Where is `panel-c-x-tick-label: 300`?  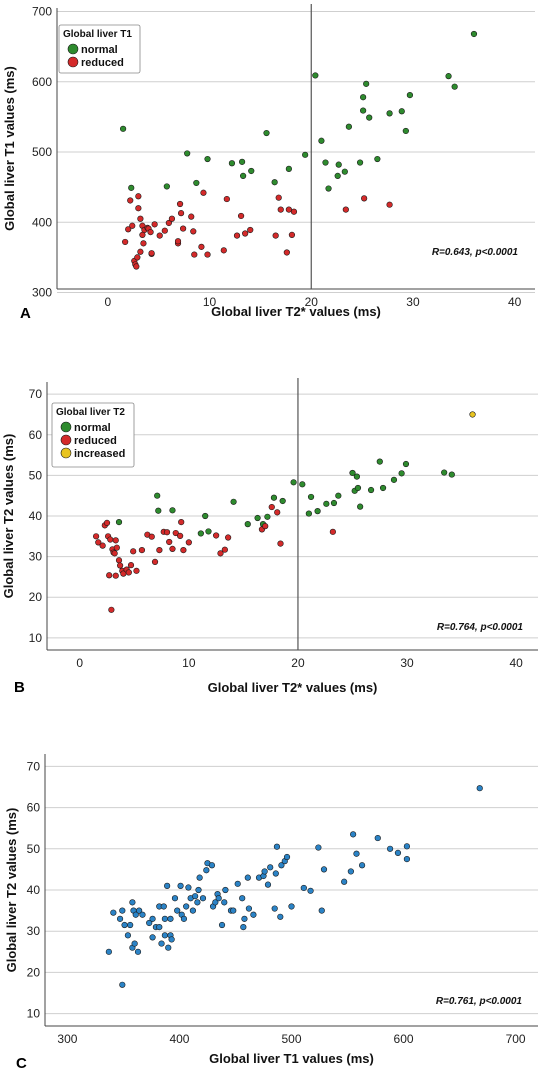 panel-c-x-tick-label: 300 is located at coordinates (67, 1039).